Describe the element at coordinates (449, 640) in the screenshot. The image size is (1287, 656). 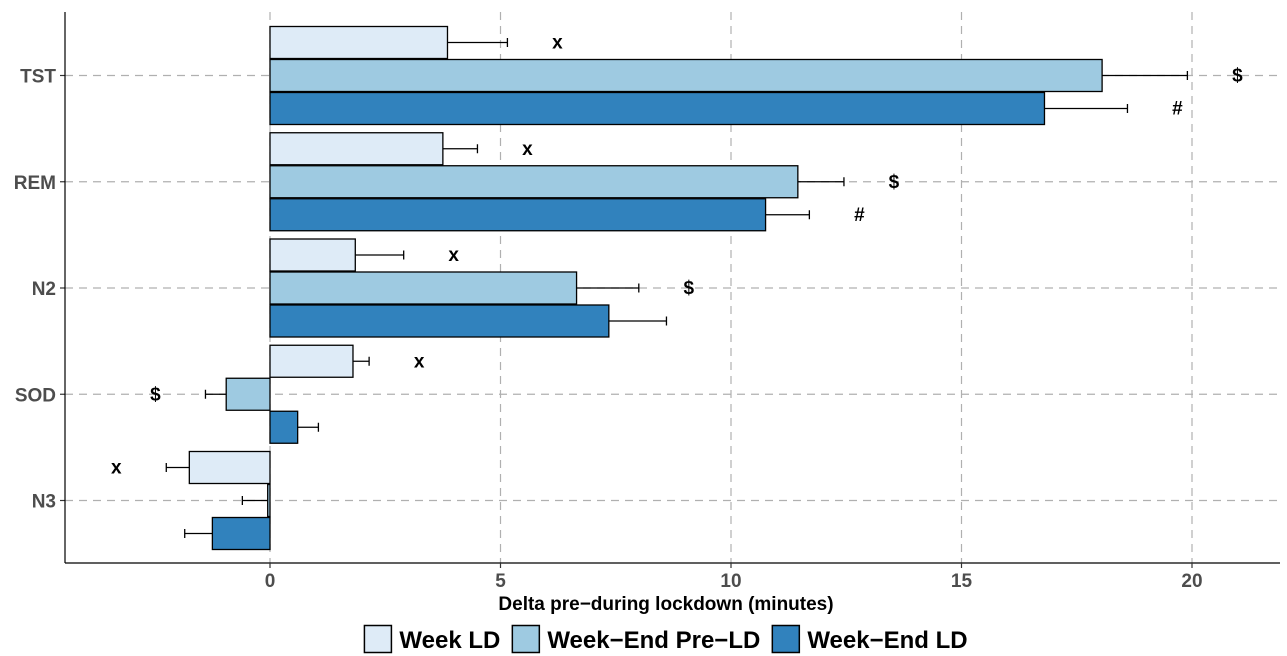
I see `legend-label: Week LD` at that location.